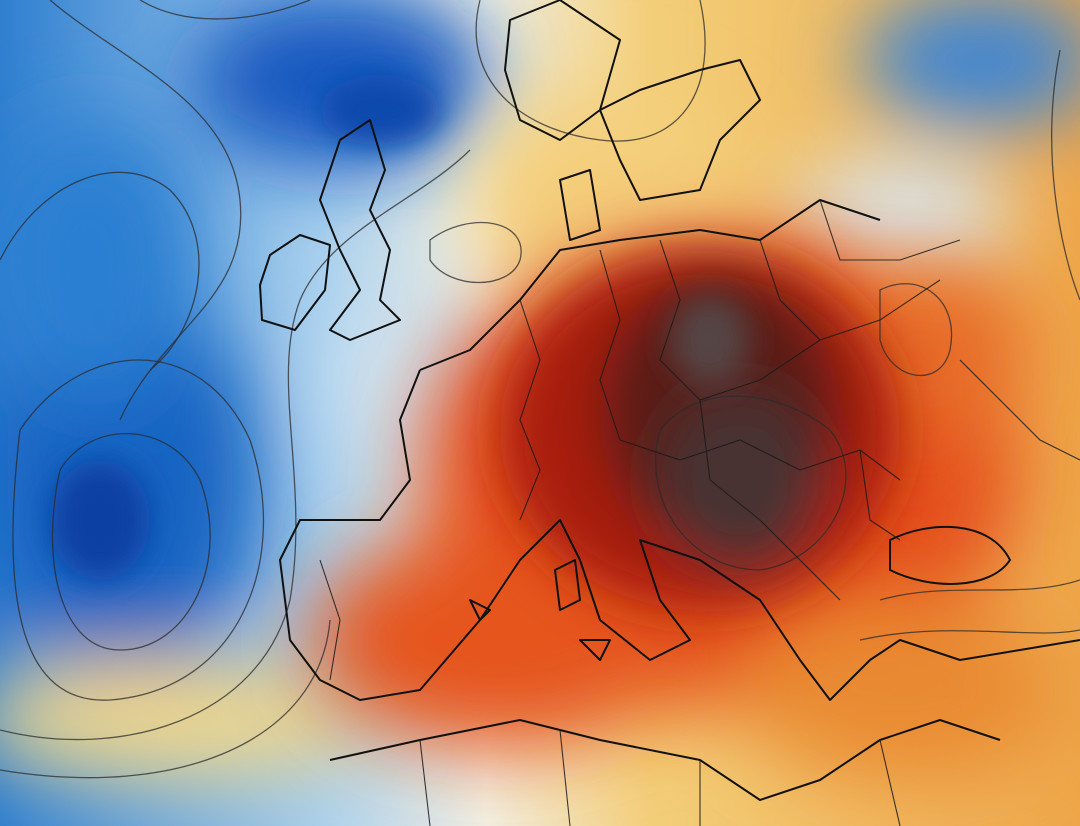 This screenshot has height=826, width=1080. Describe the element at coordinates (680, 130) in the screenshot. I see `sweden` at that location.